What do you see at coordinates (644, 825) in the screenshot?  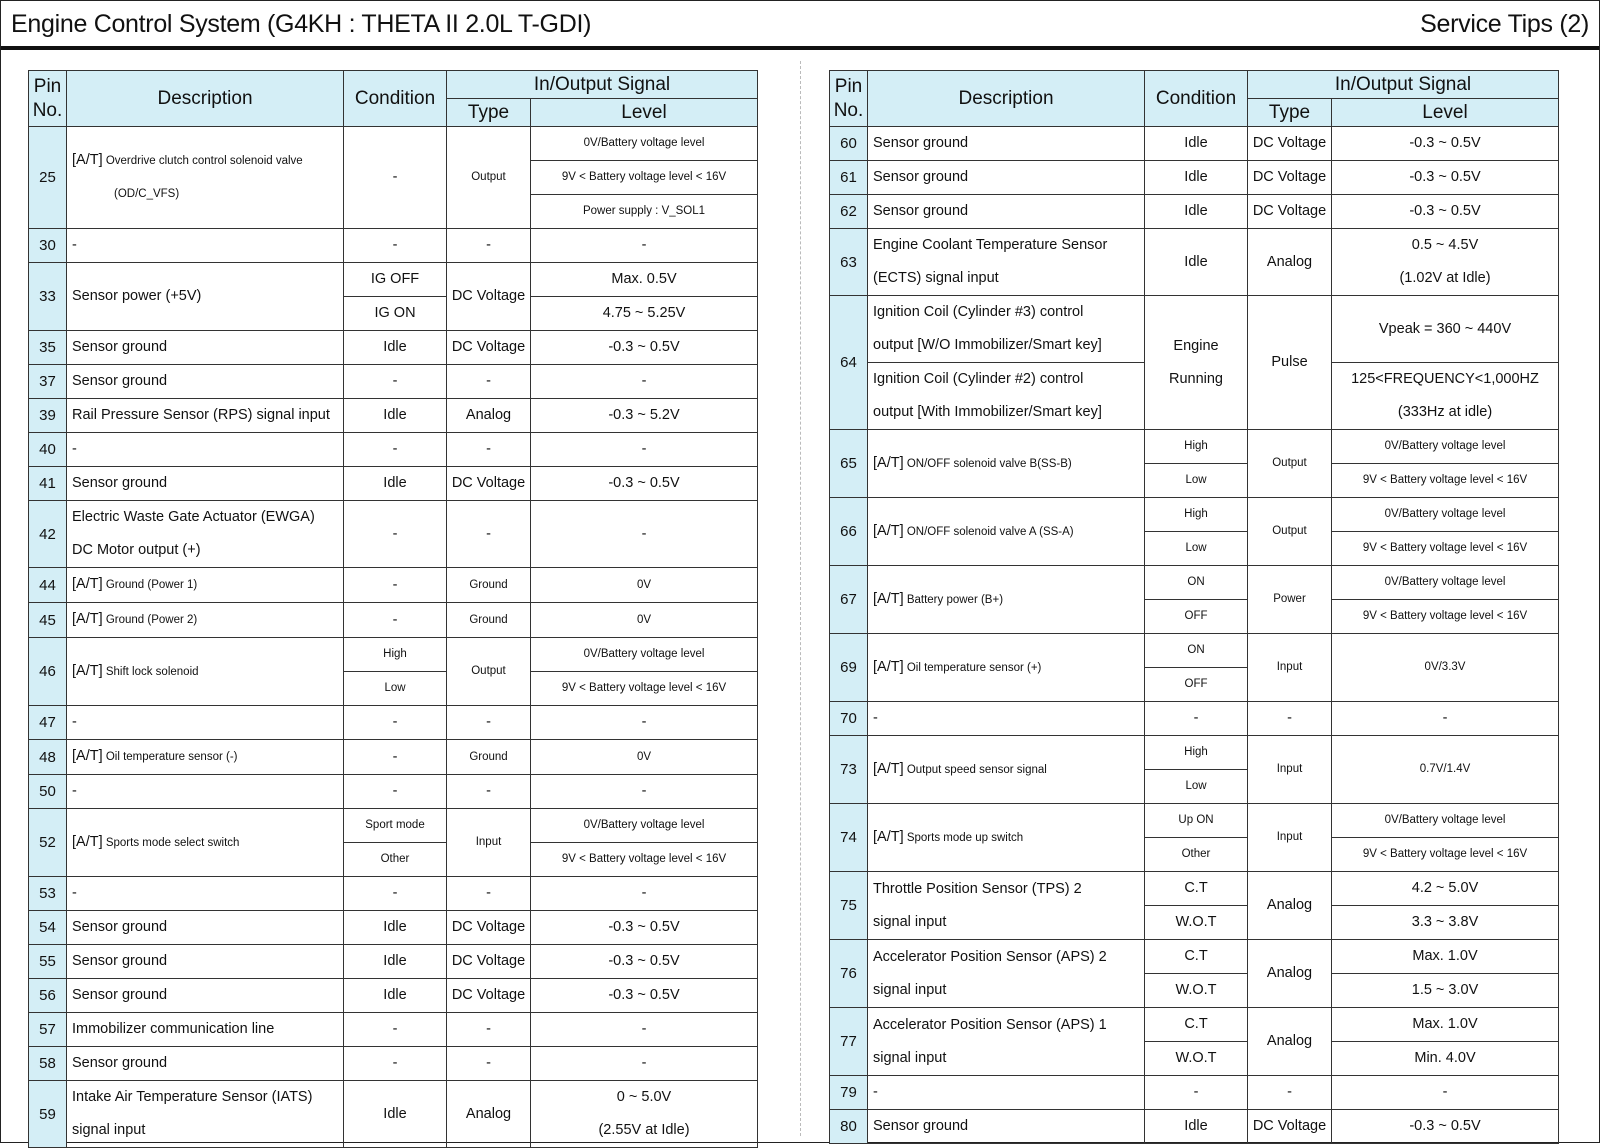 I see `signal-cell: 0V/Battery voltage level` at bounding box center [644, 825].